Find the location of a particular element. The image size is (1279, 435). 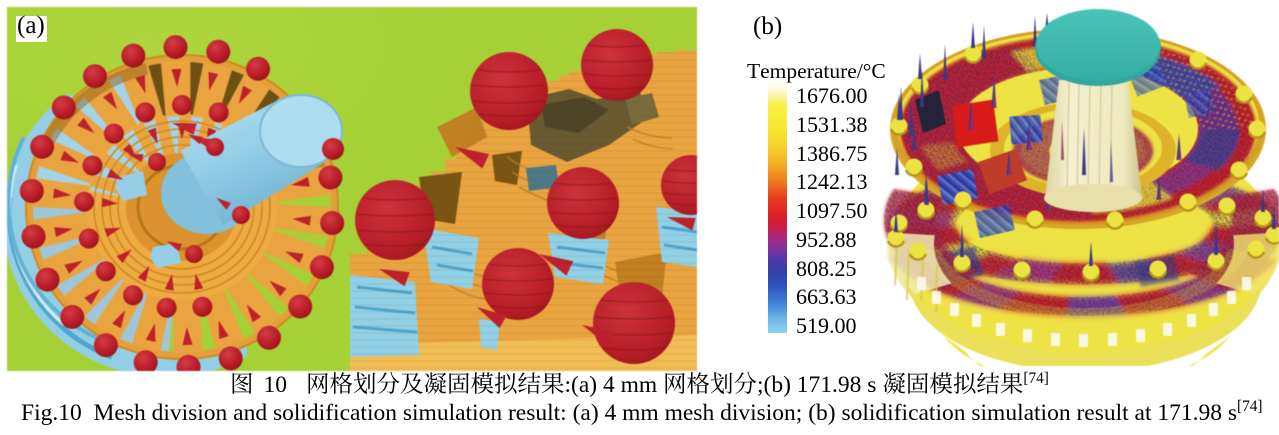

svg-text: :(a) 4 mm is located at coordinates (611, 385).